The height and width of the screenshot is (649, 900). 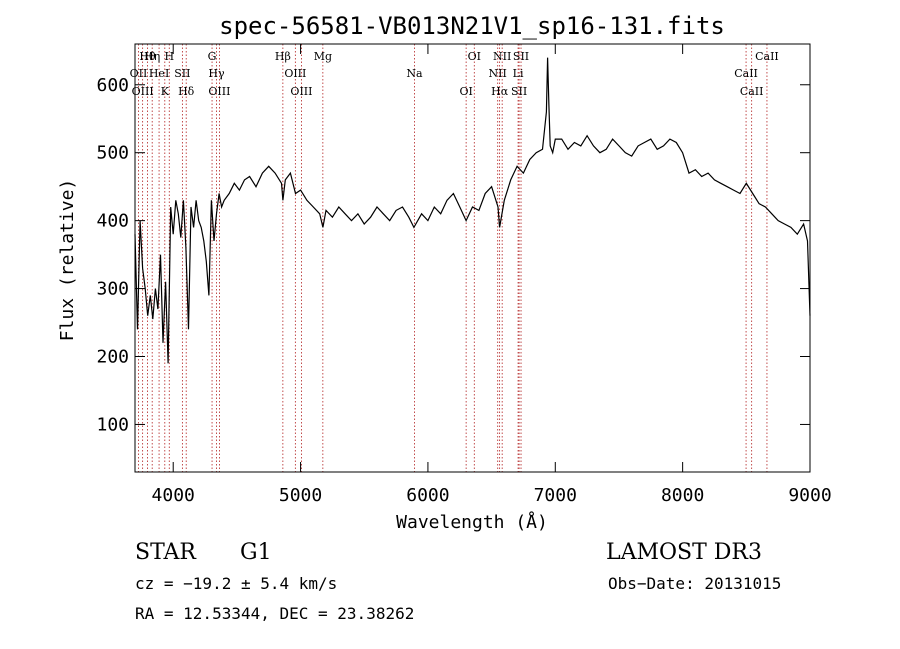 I want to click on x-tick-label: 9000, so click(x=809, y=495).